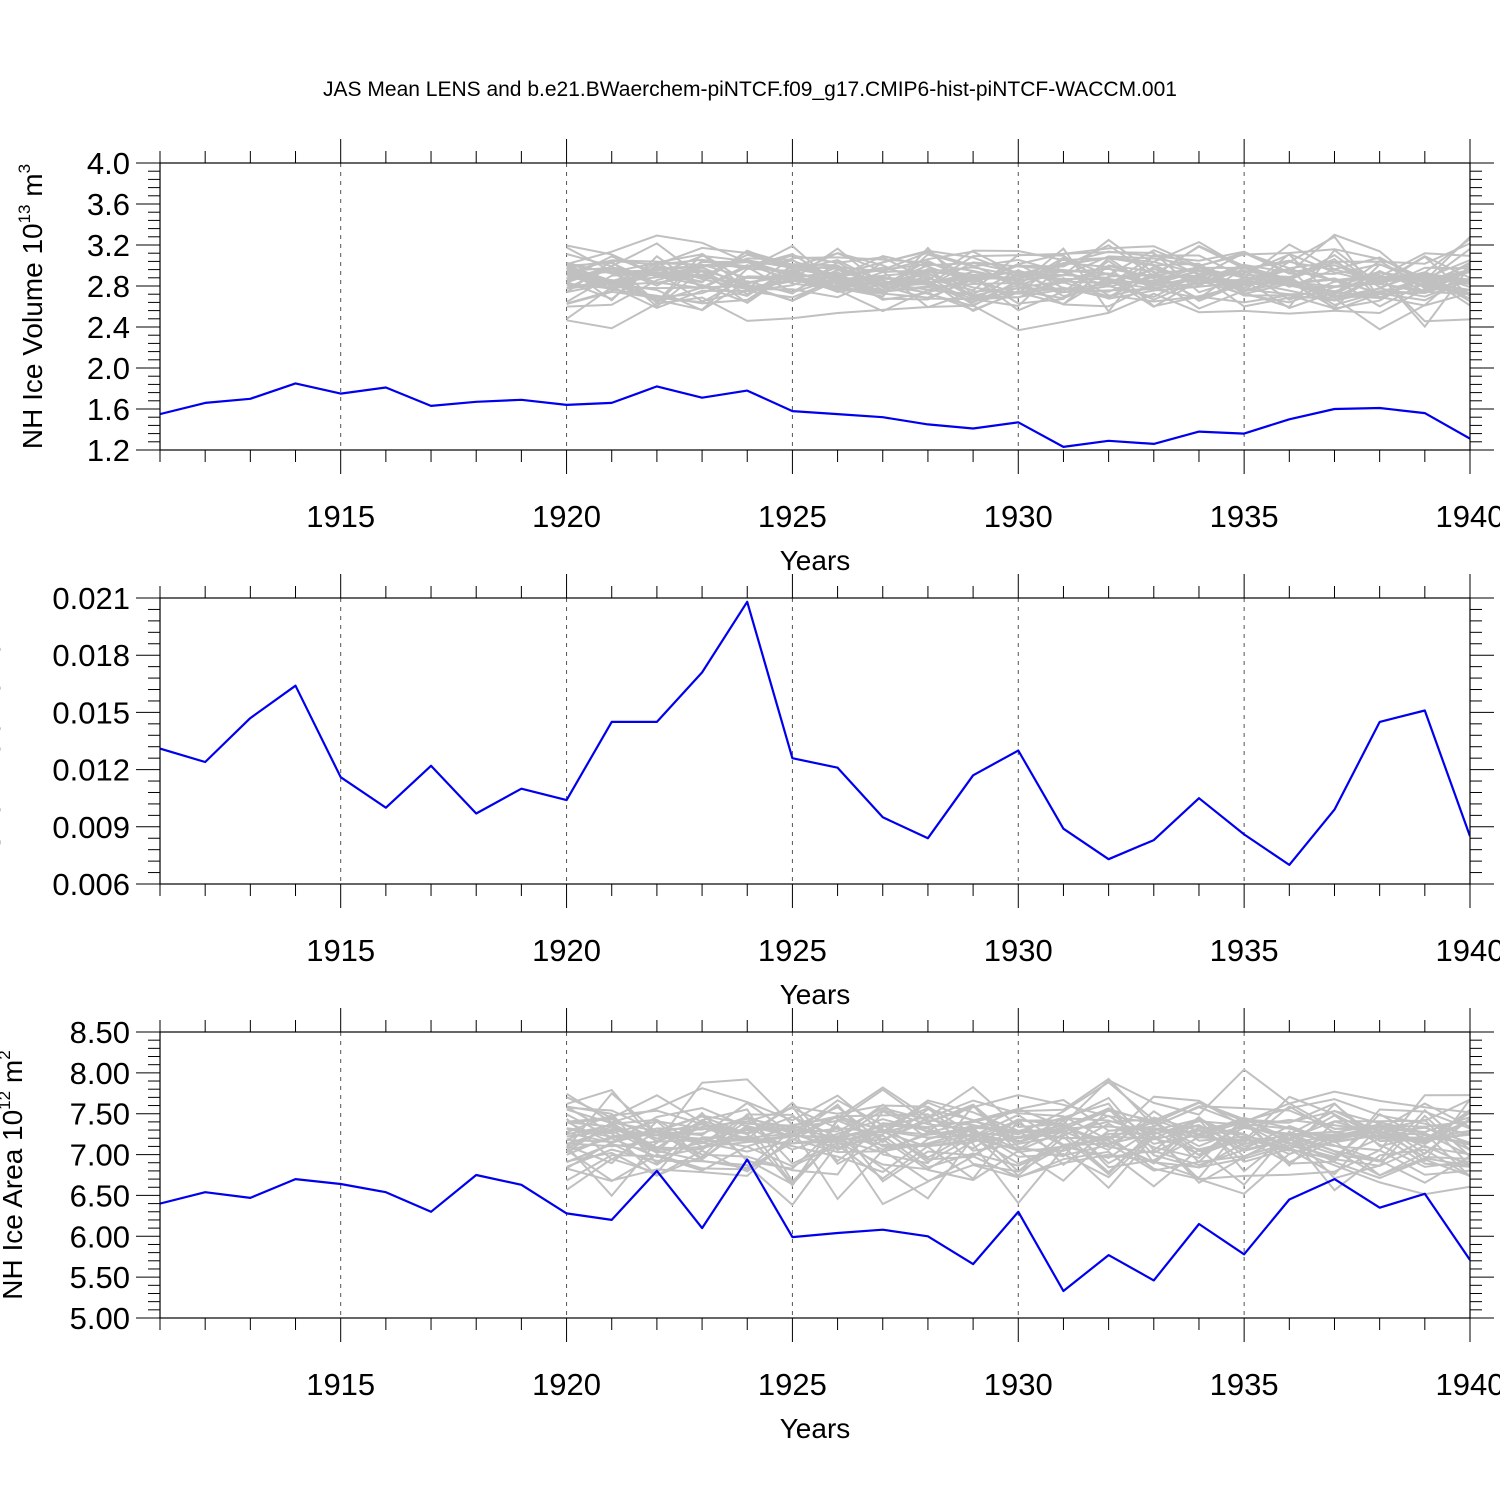 This screenshot has width=1500, height=1500. What do you see at coordinates (91, 655) in the screenshot?
I see `y-tick-label: 0.018` at bounding box center [91, 655].